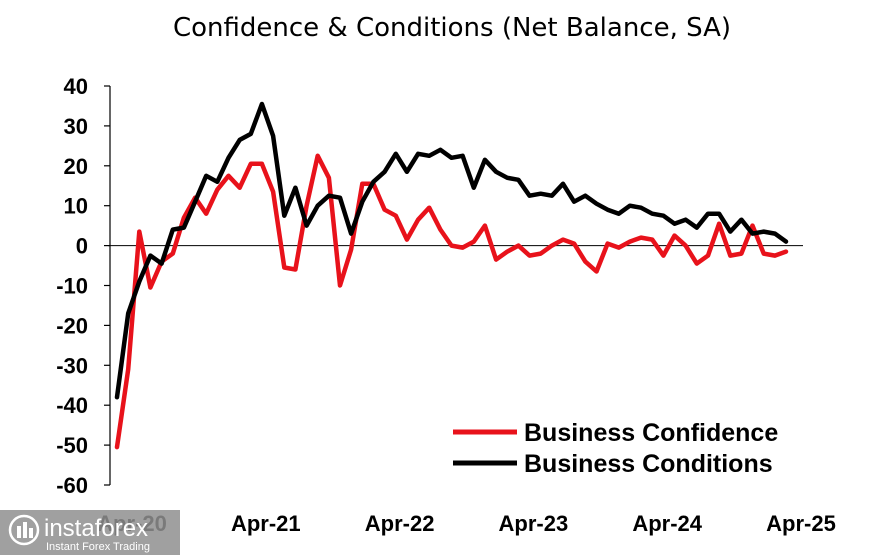 This screenshot has width=895, height=555. I want to click on legend-label-business-conditions: Business Conditions, so click(648, 464).